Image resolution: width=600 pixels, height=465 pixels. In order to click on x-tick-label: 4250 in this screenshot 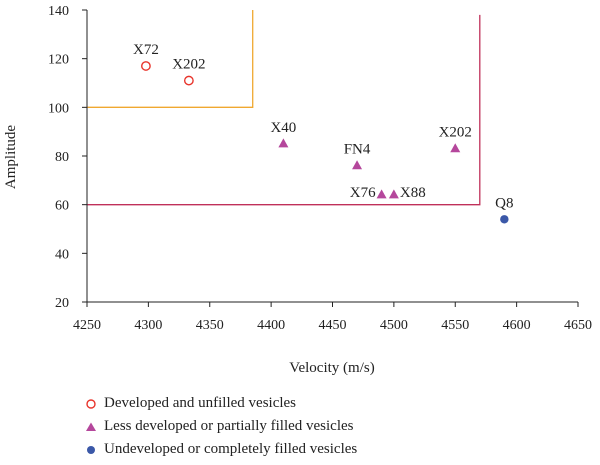, I will do `click(87, 325)`.